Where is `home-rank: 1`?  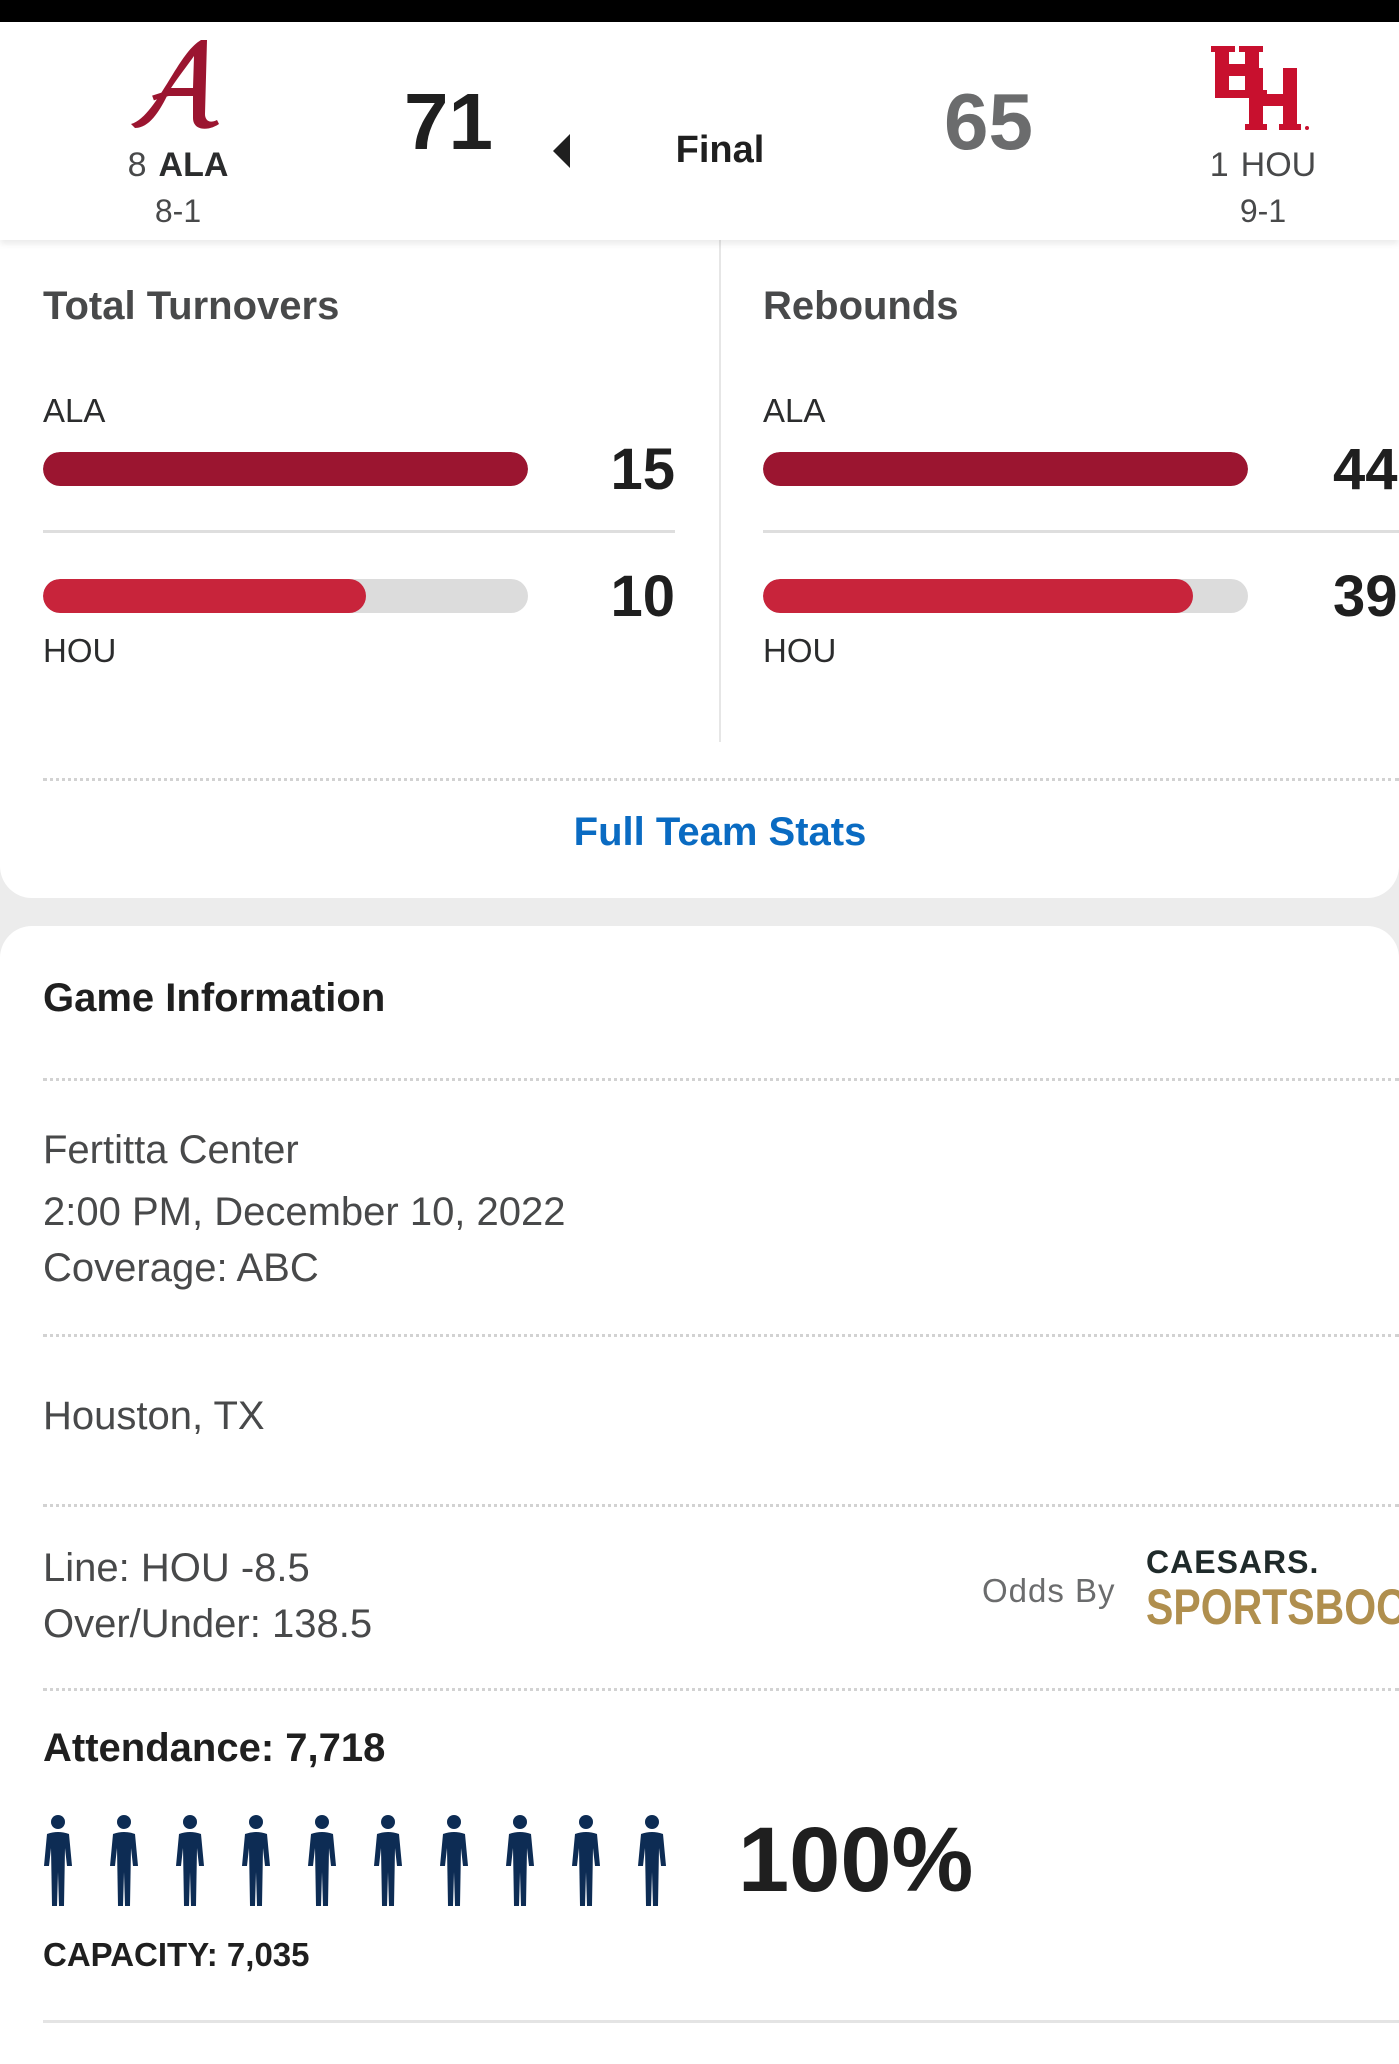
home-rank: 1 is located at coordinates (1219, 165).